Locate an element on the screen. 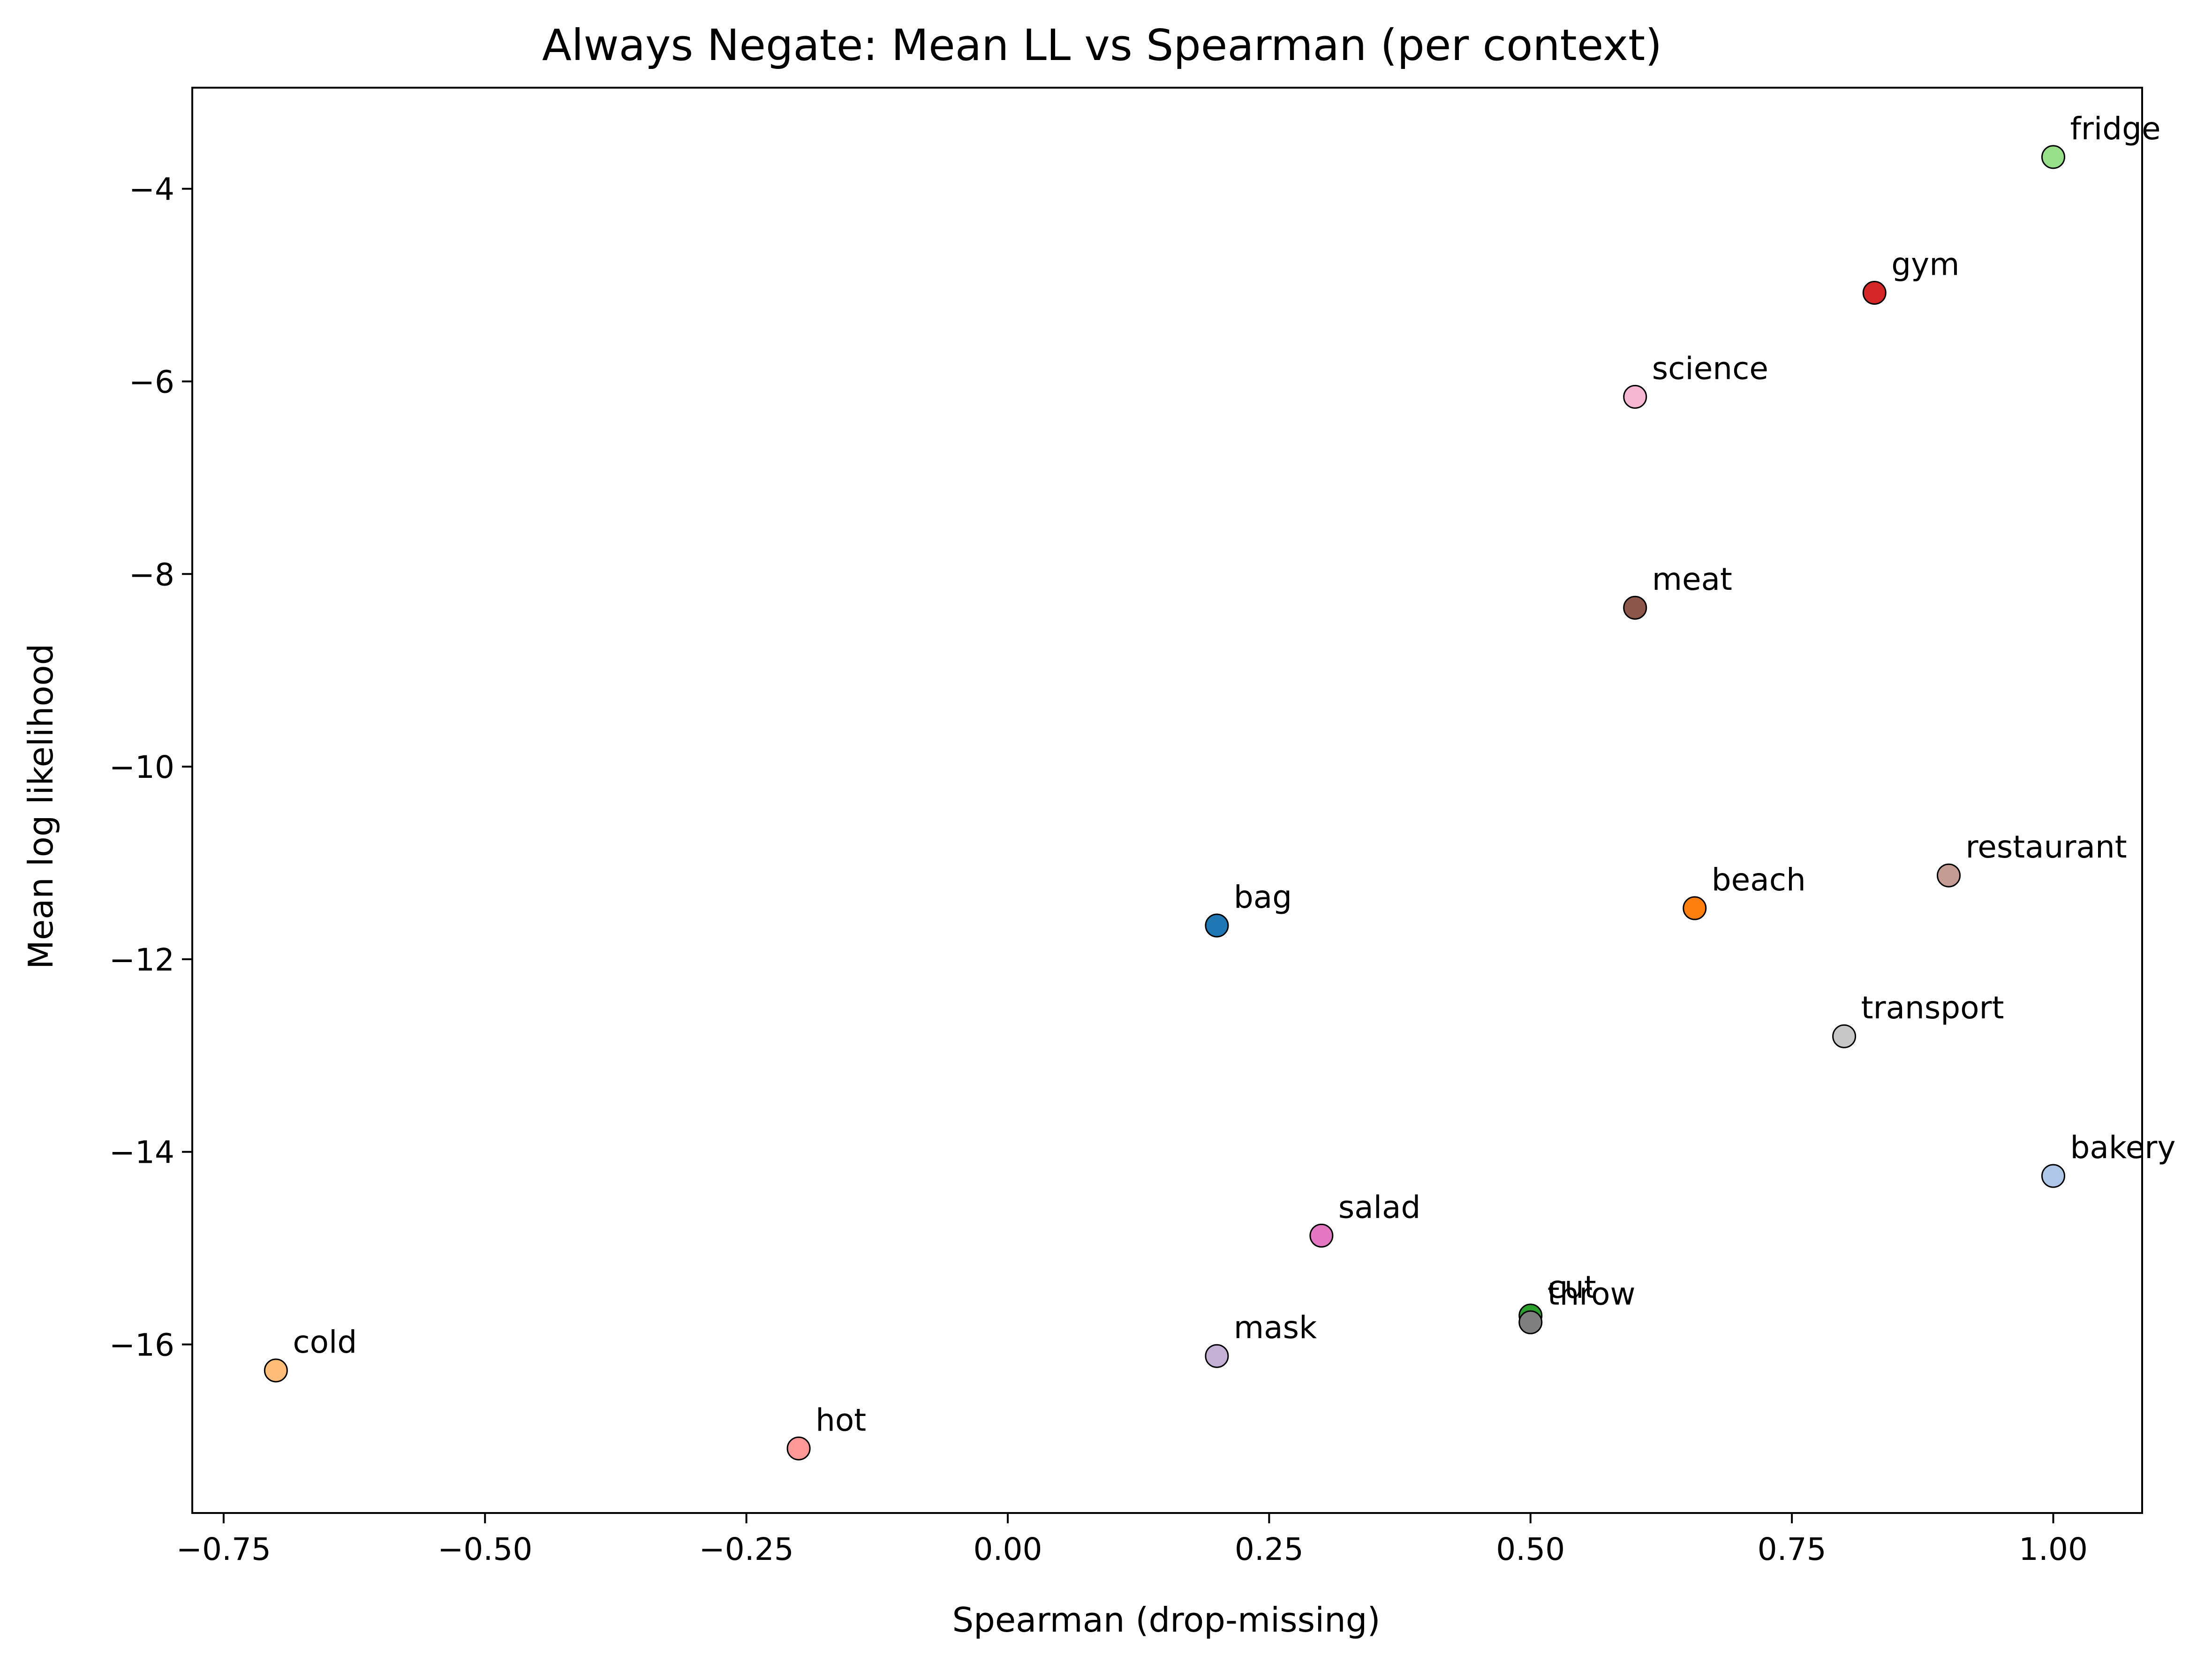 The image size is (2212, 1656). point-label-meat: meat is located at coordinates (1692, 579).